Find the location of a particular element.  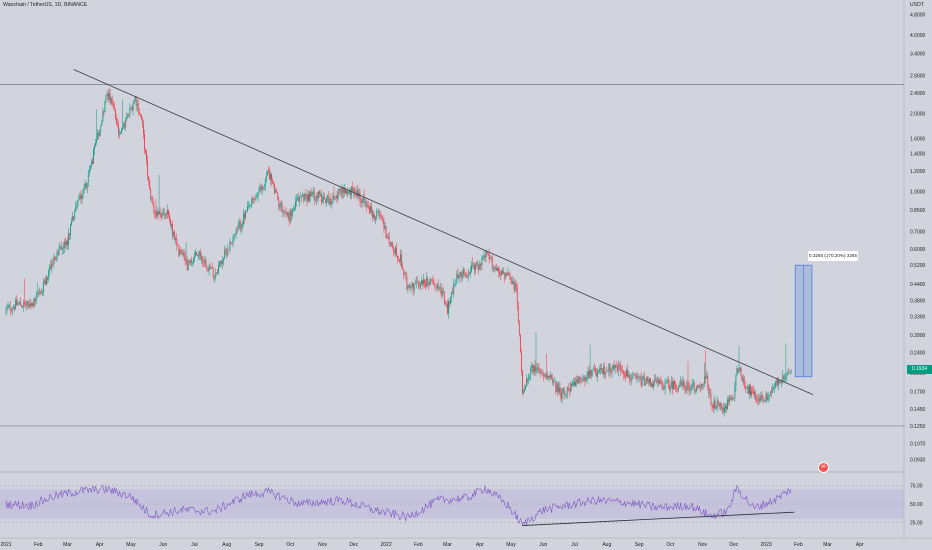

time-tick-label: Oct is located at coordinates (670, 545).